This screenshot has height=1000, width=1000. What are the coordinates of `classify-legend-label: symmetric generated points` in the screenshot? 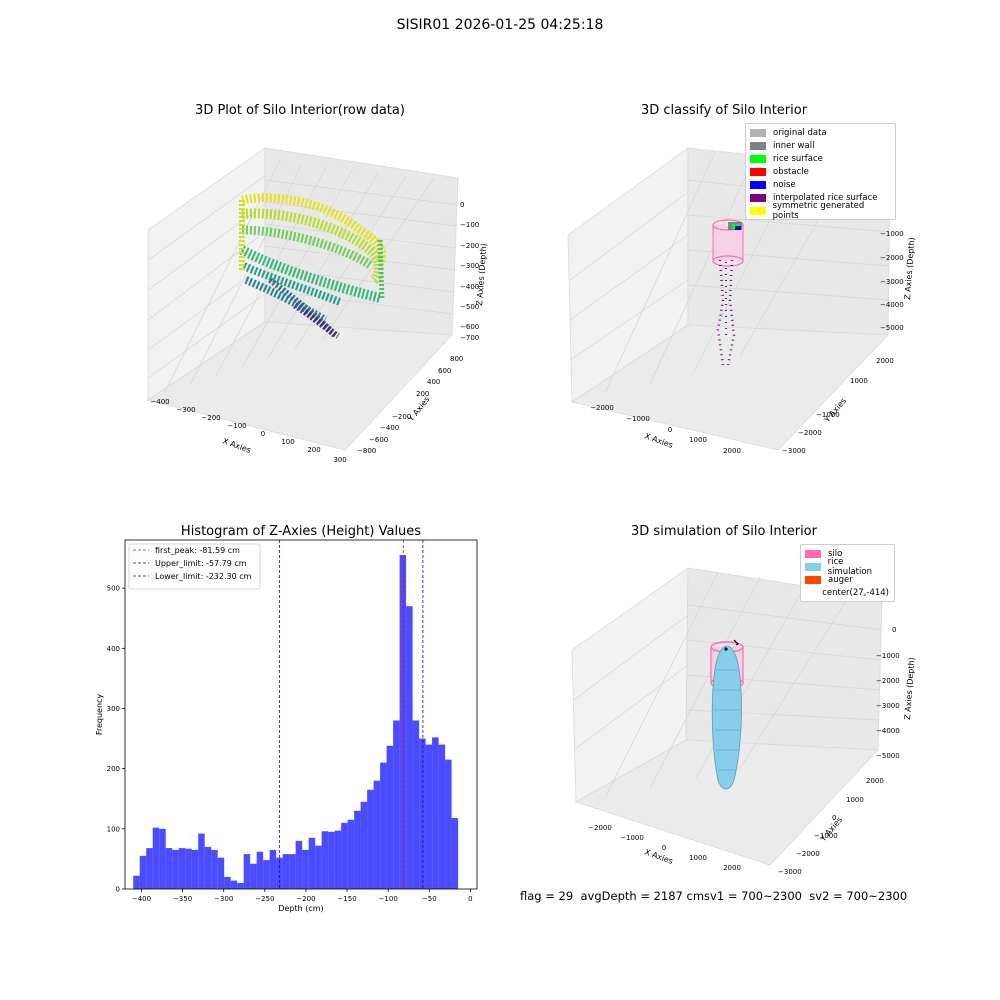 It's located at (818, 210).